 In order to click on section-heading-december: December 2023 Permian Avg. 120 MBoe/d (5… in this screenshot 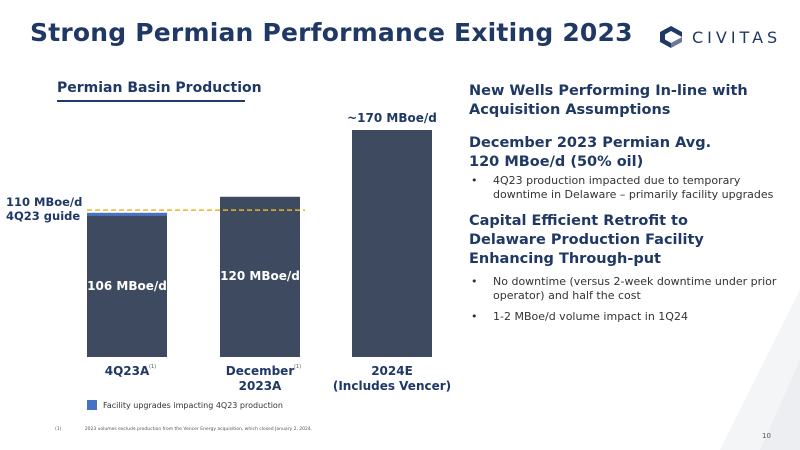, I will do `click(590, 152)`.